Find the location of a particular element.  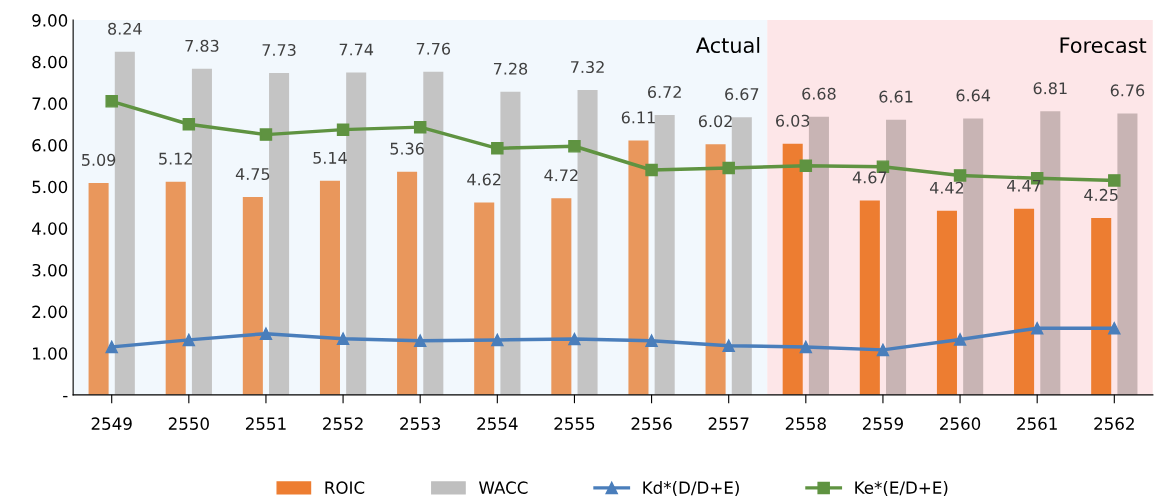

x-tick-label: 2559 is located at coordinates (882, 423).